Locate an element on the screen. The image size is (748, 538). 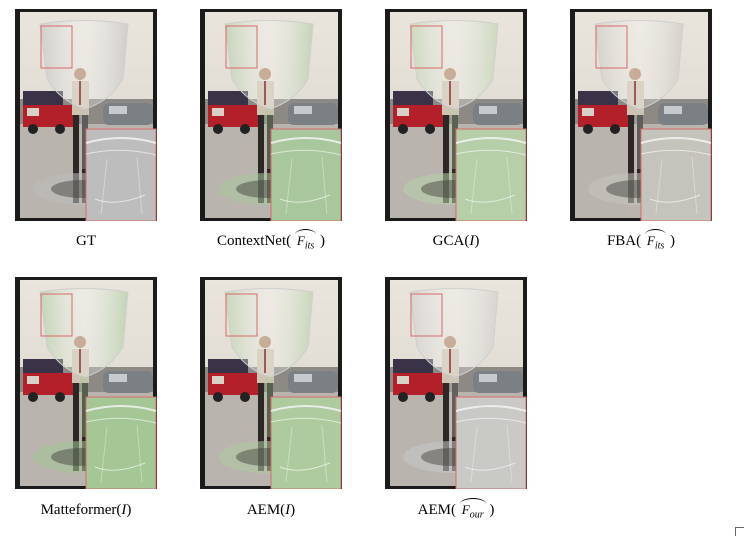
method-name: ContextNet( is located at coordinates (254, 241).